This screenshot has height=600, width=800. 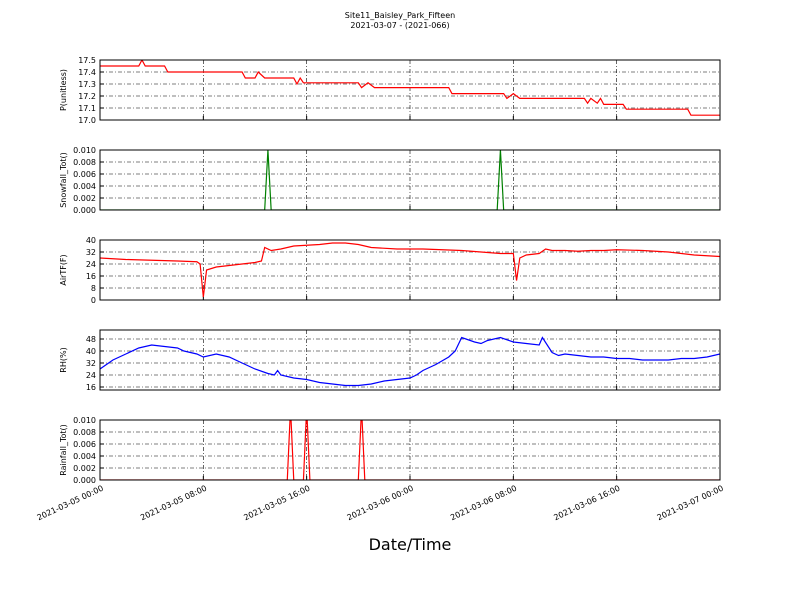 What do you see at coordinates (63, 180) in the screenshot?
I see `y-axis-label: Snowfall_Tot()` at bounding box center [63, 180].